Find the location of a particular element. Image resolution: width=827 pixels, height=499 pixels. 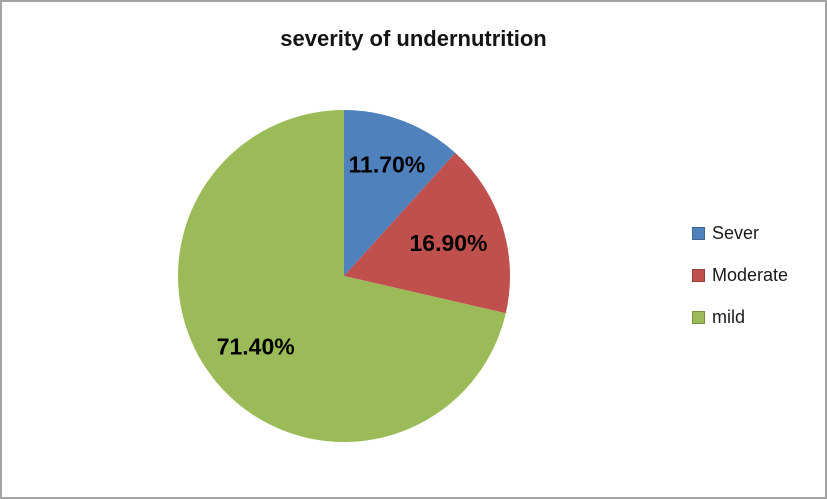

legend-item-mild: mild is located at coordinates (740, 317).